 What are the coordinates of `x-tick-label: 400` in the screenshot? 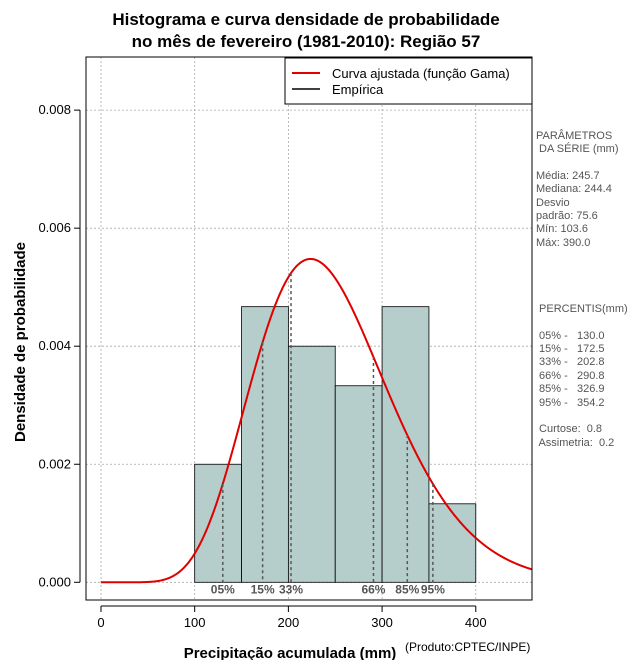 It's located at (476, 622).